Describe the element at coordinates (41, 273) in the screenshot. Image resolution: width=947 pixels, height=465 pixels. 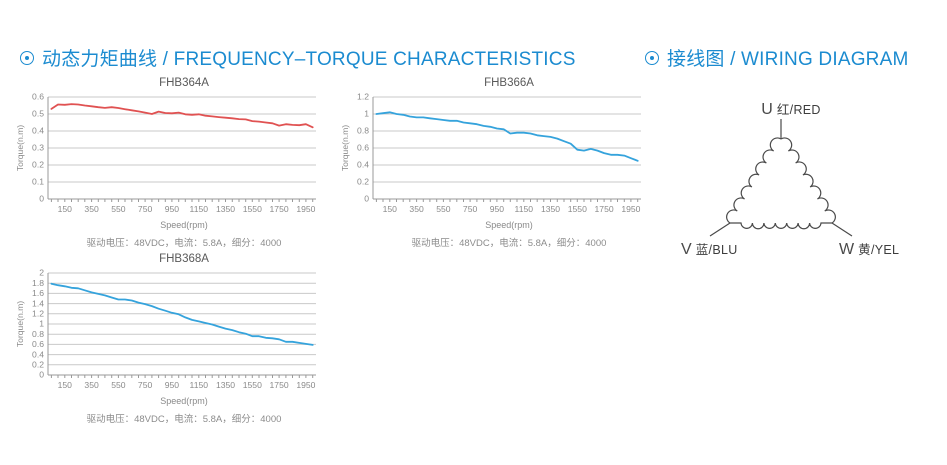
I see `svg-text: 2` at that location.